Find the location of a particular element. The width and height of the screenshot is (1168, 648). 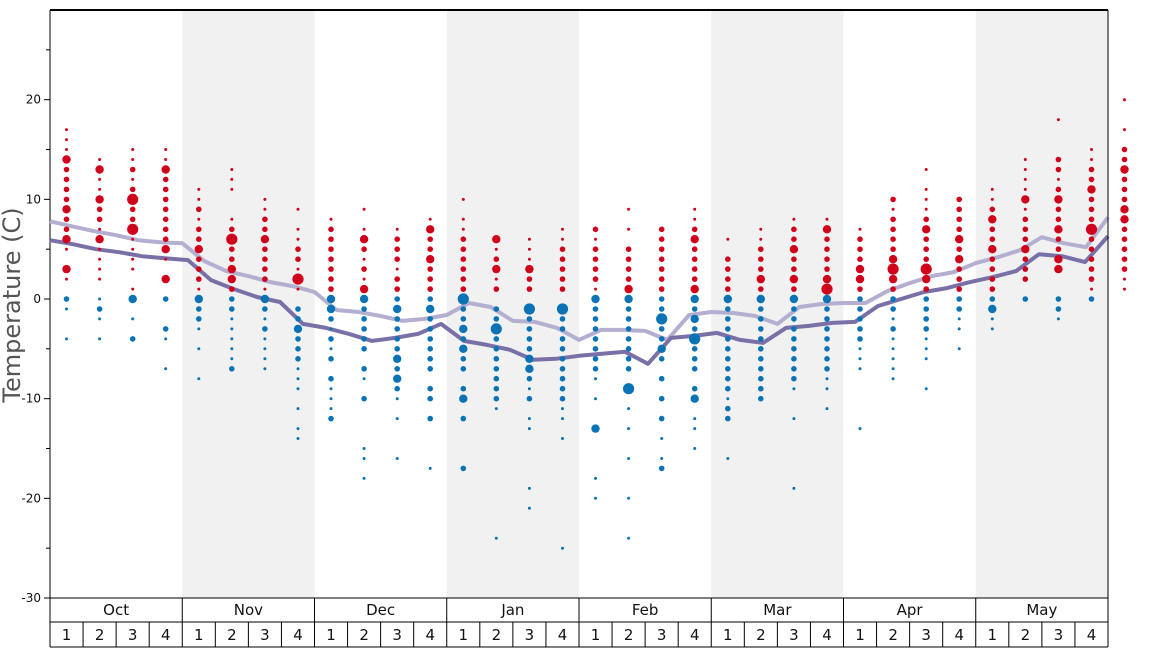

week-label: 1 is located at coordinates (728, 635).